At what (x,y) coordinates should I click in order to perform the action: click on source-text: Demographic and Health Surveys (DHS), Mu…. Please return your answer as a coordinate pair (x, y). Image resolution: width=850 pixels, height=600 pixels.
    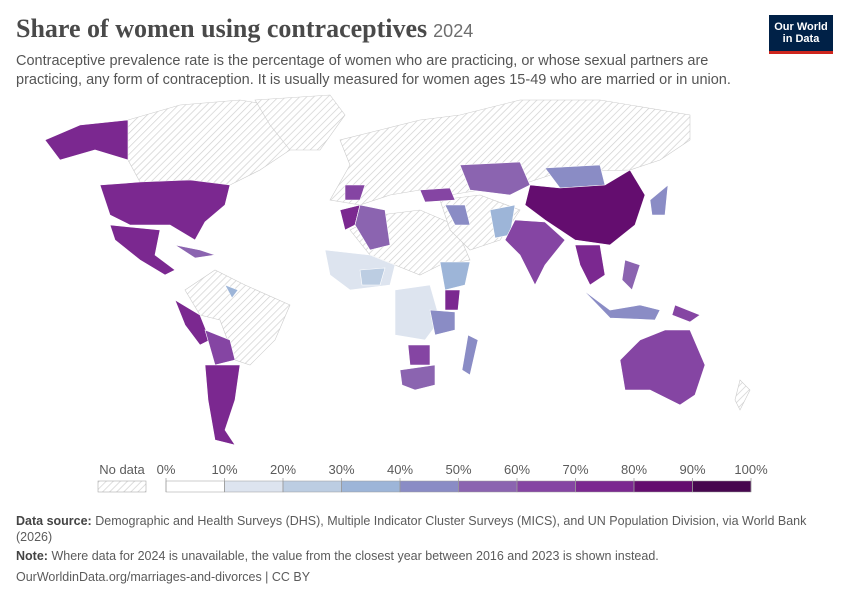
    Looking at the image, I should click on (411, 529).